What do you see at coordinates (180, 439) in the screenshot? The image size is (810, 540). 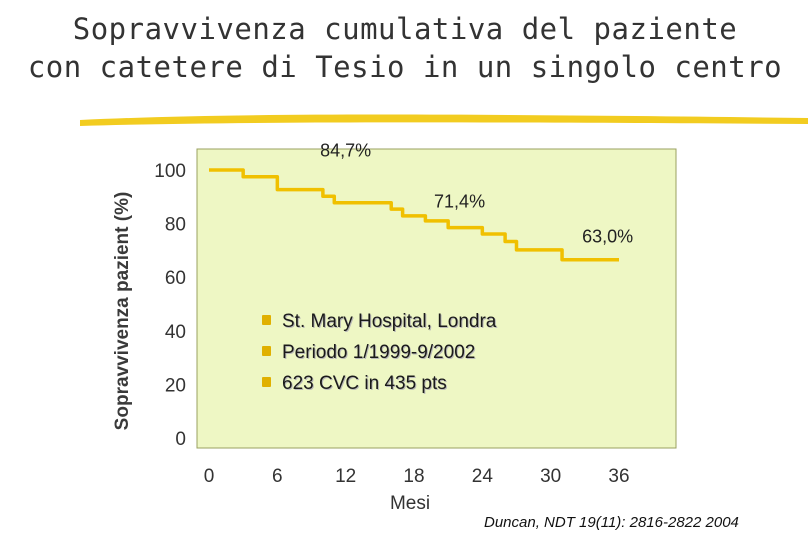 I see `y-tick-label: 0` at bounding box center [180, 439].